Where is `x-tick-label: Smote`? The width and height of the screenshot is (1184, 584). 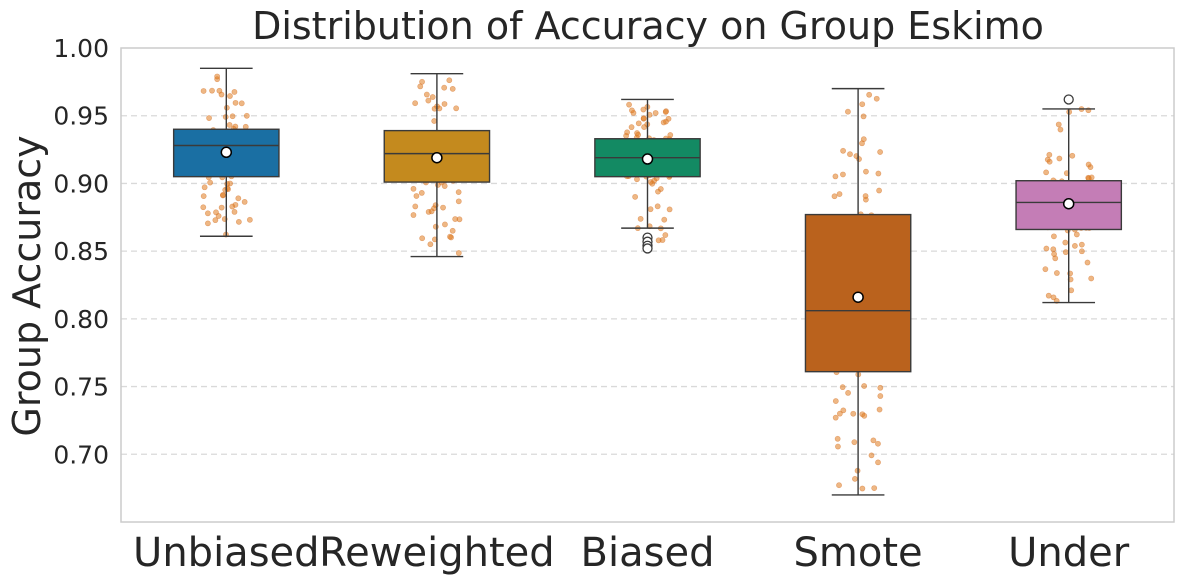
x-tick-label: Smote is located at coordinates (858, 553).